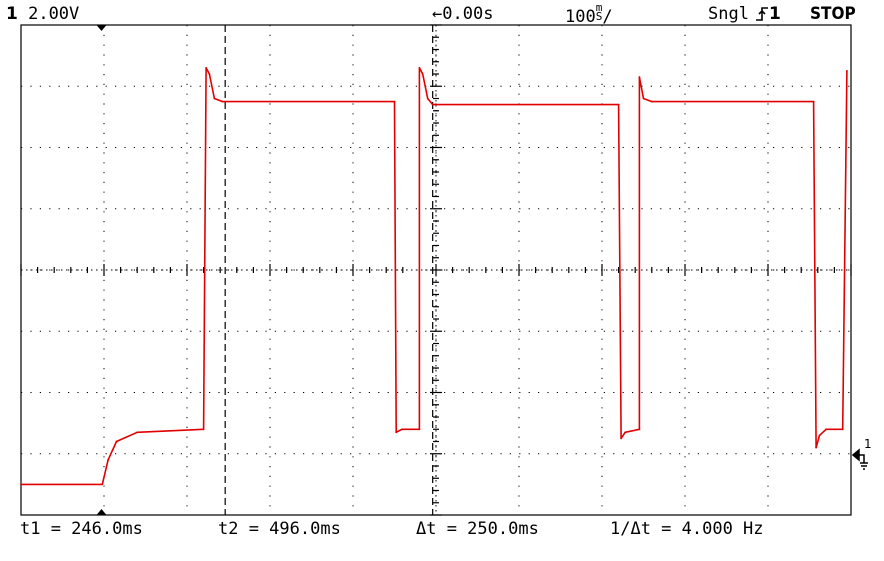 Image resolution: width=884 pixels, height=561 pixels. I want to click on trigger-status: Sngl, so click(728, 14).